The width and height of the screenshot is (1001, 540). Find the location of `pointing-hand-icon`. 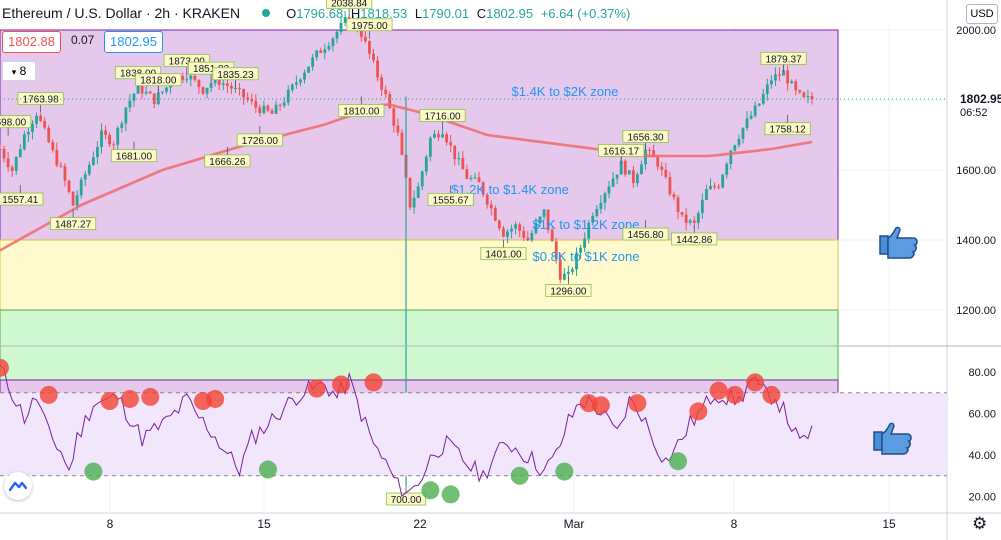

pointing-hand-icon is located at coordinates (898, 242).